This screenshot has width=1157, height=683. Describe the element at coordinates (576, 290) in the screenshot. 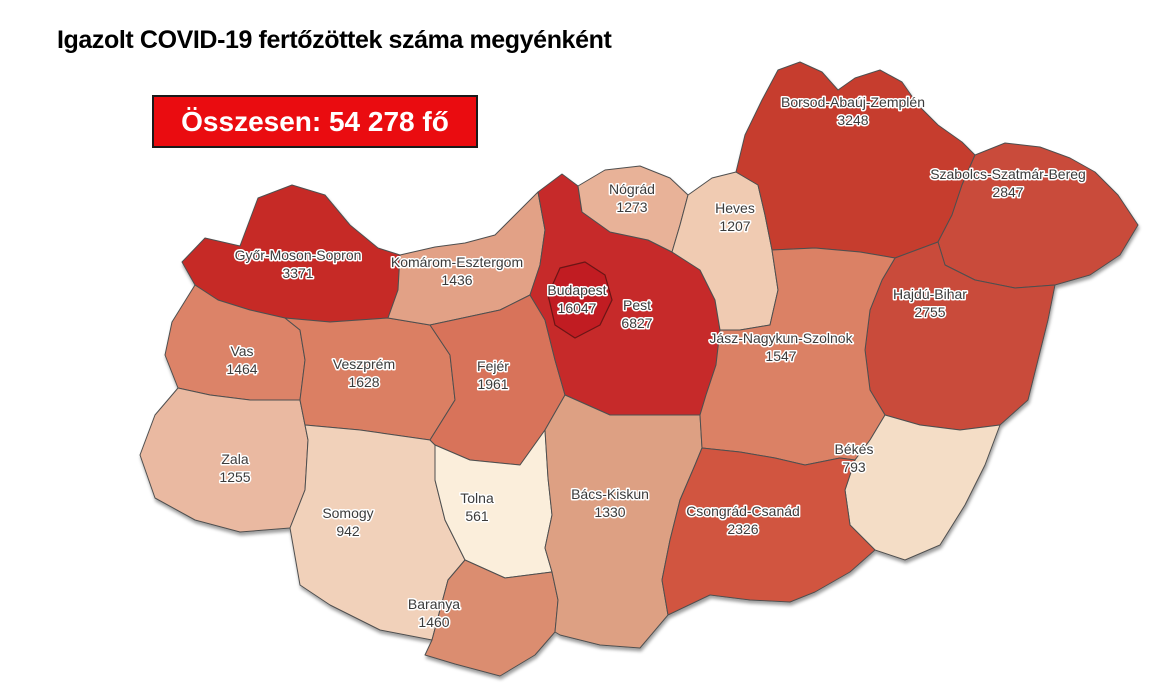

I see `county-name: Budapest` at that location.